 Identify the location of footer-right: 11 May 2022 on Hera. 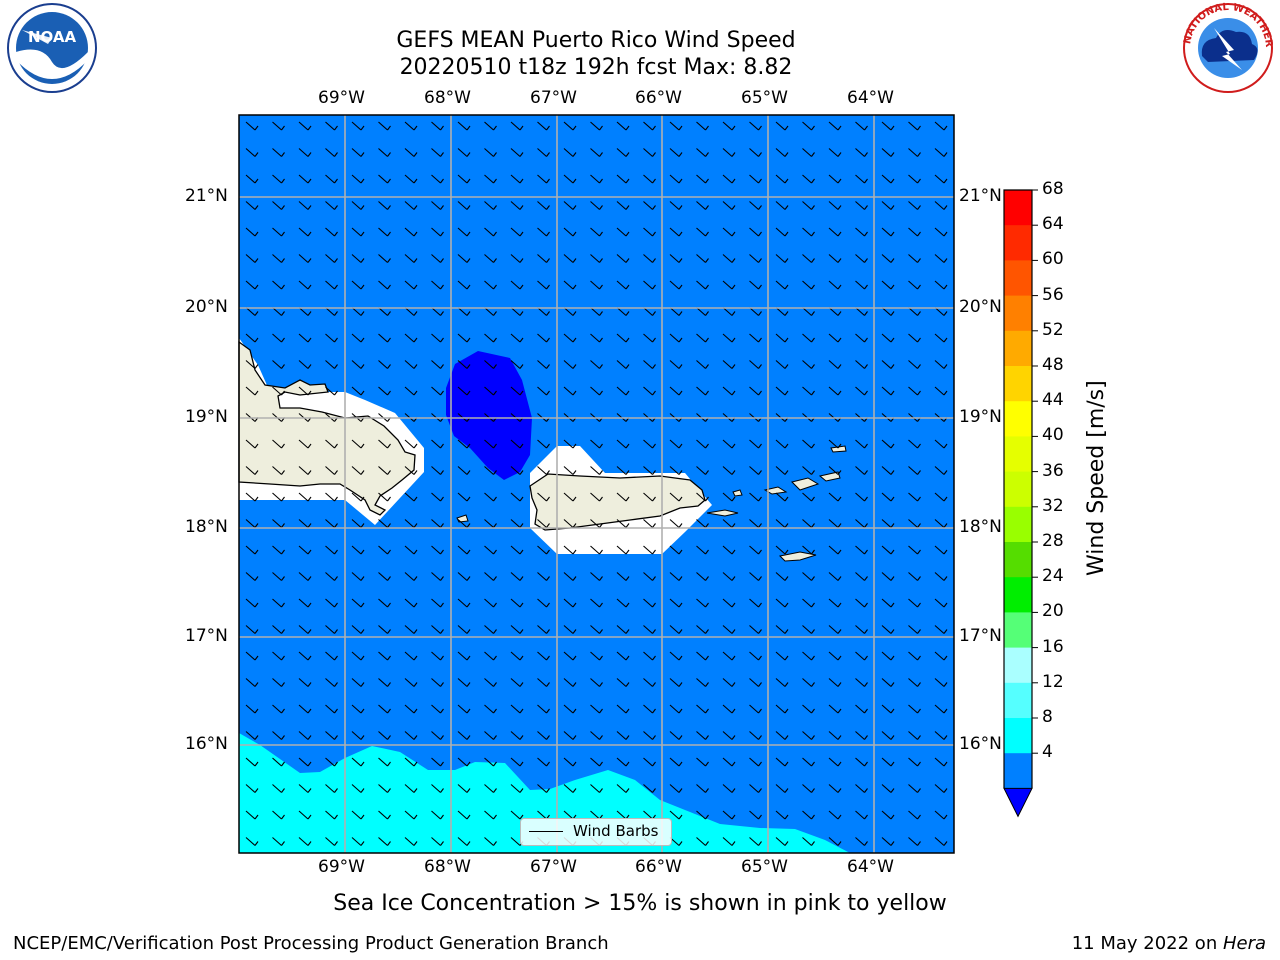
(1169, 943).